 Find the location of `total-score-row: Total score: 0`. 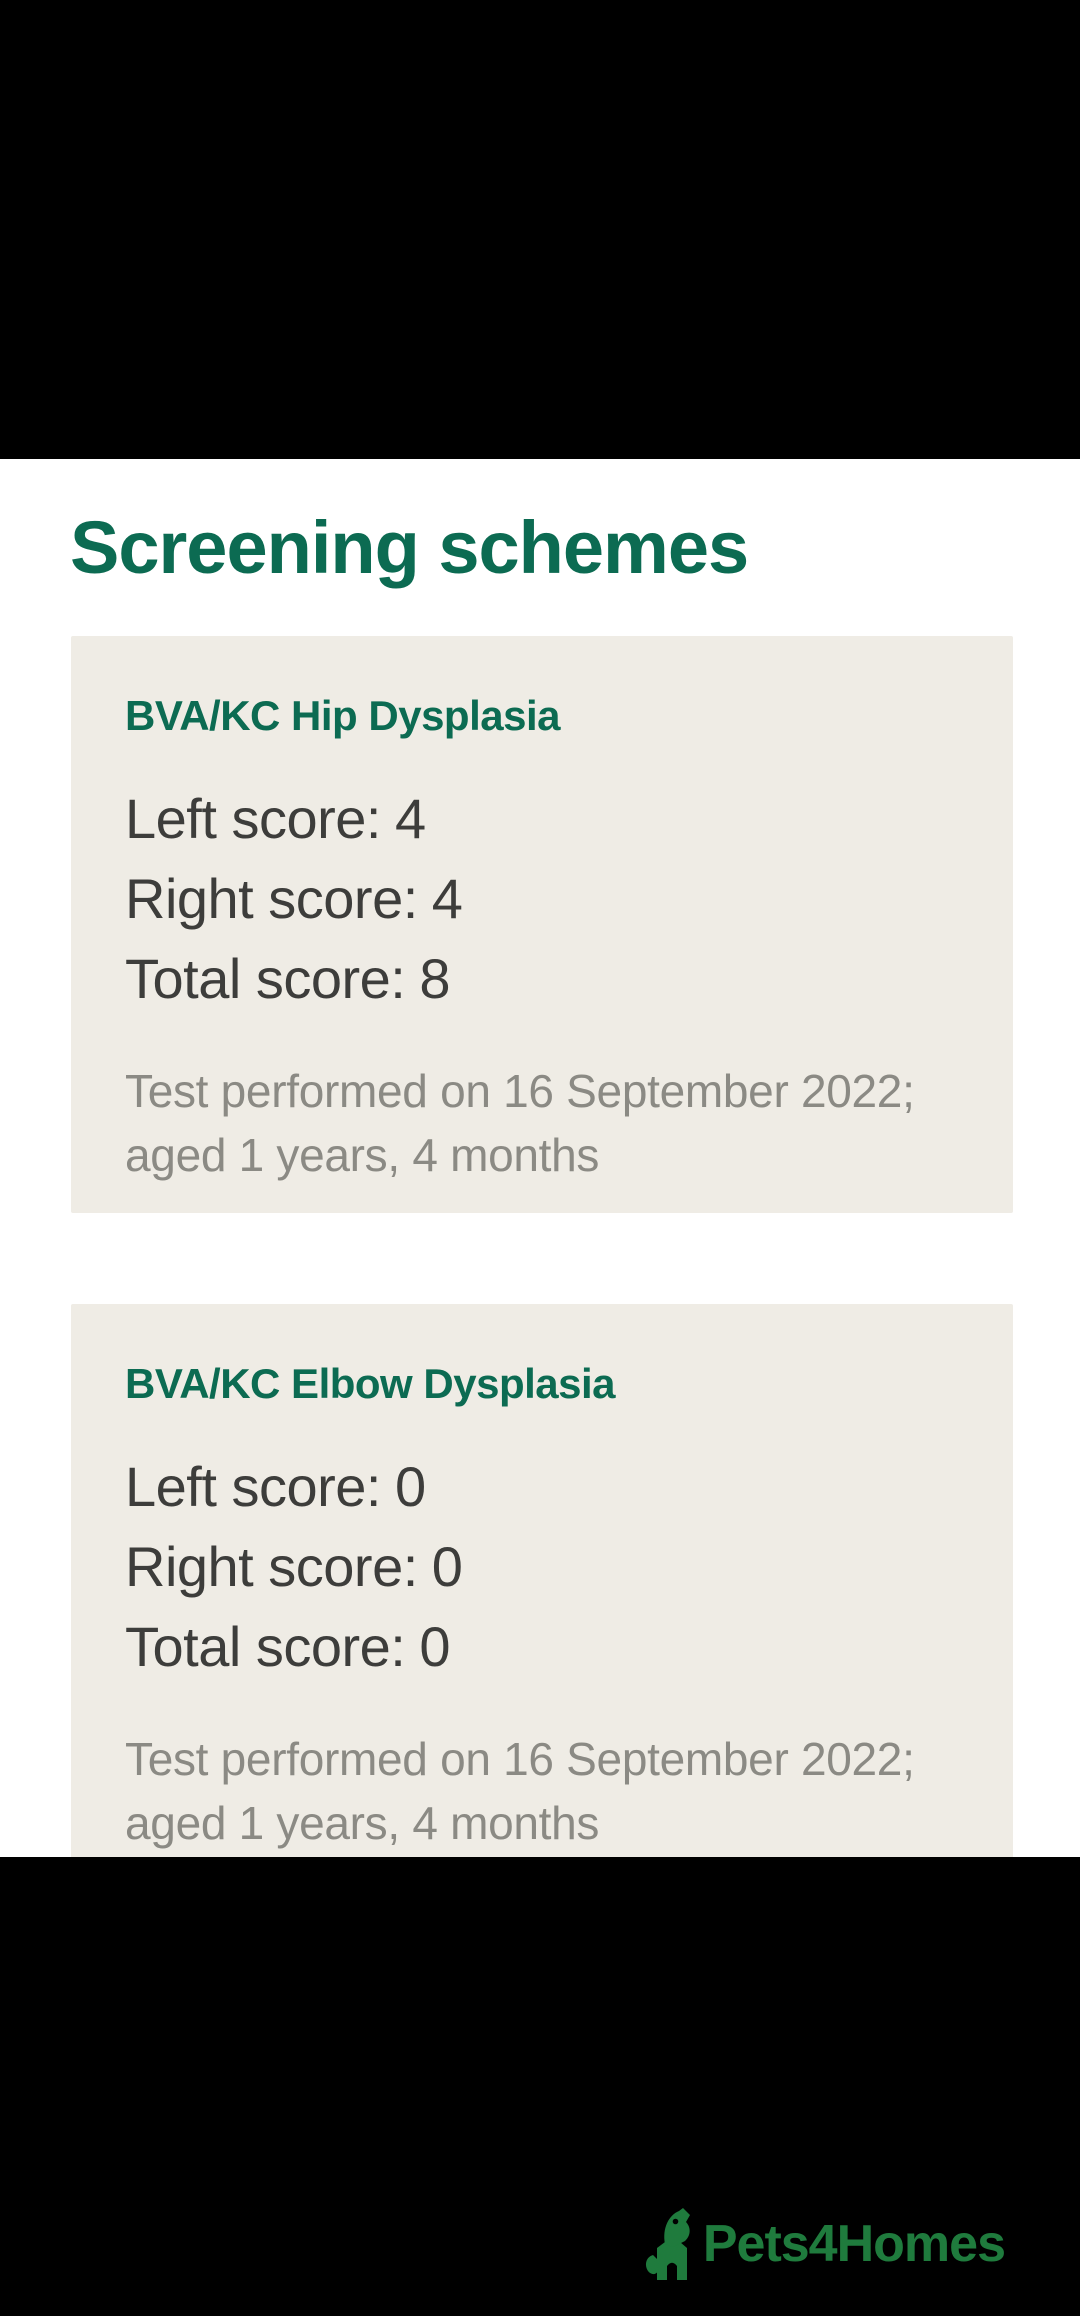

total-score-row: Total score: 0 is located at coordinates (544, 1647).